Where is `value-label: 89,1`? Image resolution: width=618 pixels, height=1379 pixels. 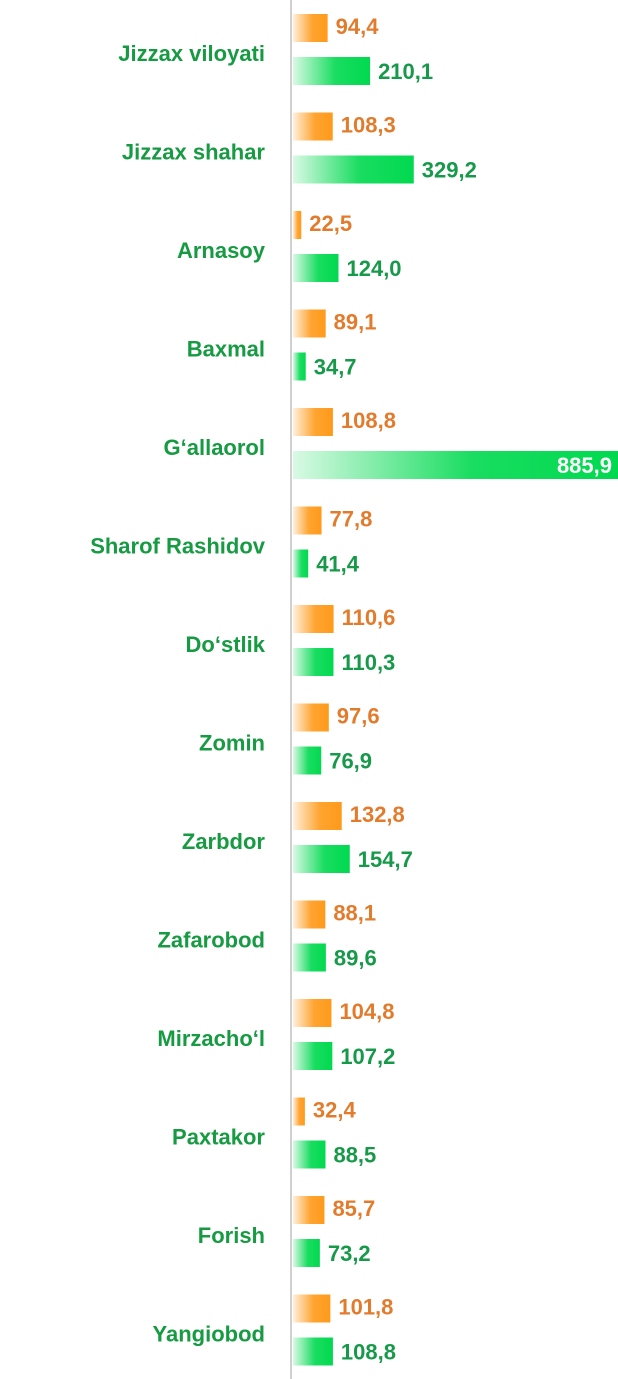
value-label: 89,1 is located at coordinates (355, 321).